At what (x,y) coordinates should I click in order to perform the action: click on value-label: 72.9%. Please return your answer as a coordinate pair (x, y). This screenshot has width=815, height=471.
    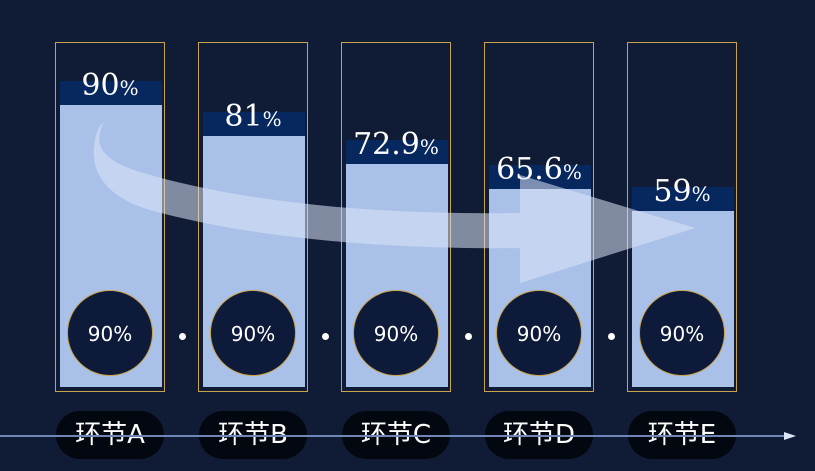
    Looking at the image, I should click on (396, 146).